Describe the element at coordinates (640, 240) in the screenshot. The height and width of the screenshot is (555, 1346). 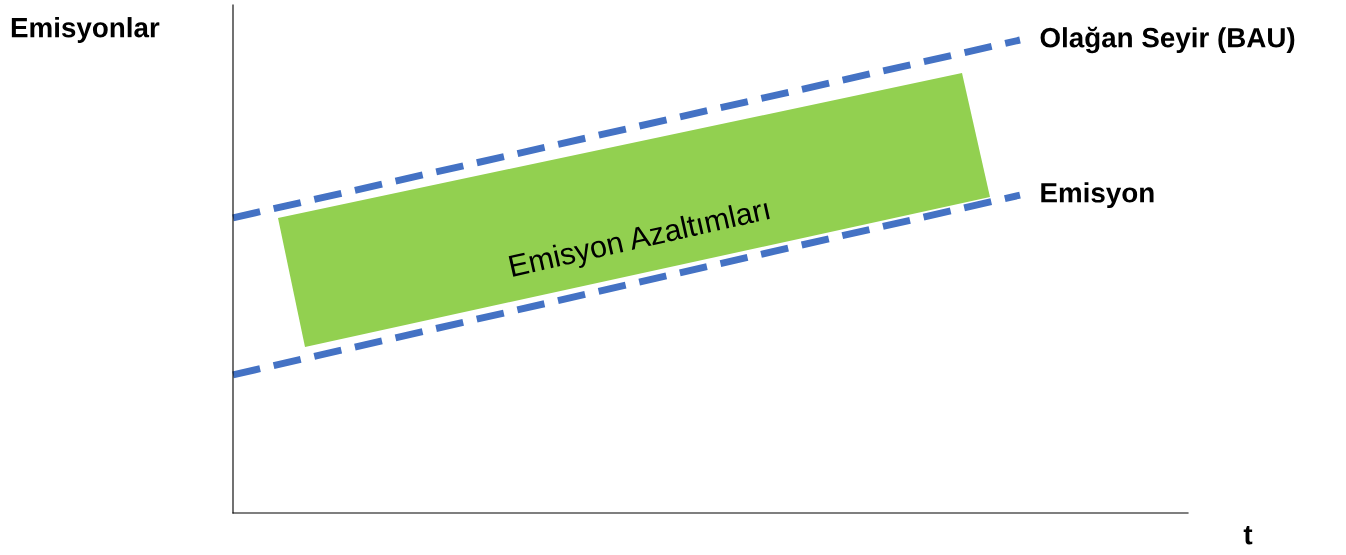
I see `annotation: Emisyon Azaltımları` at that location.